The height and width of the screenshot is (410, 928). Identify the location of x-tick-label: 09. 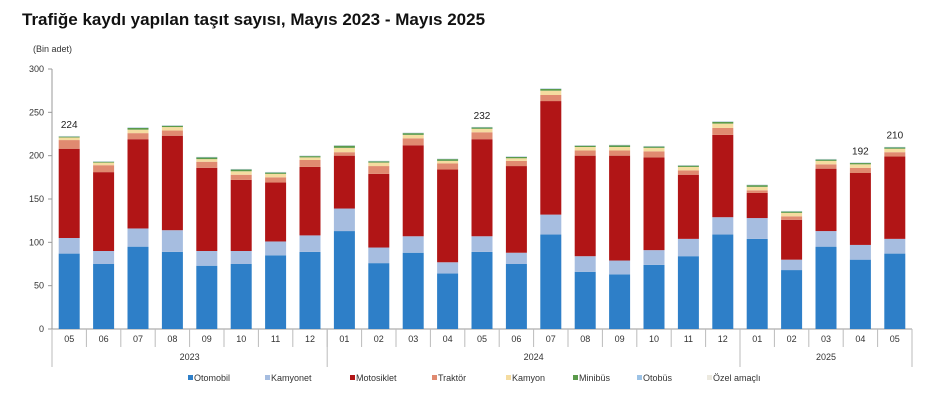
(207, 339).